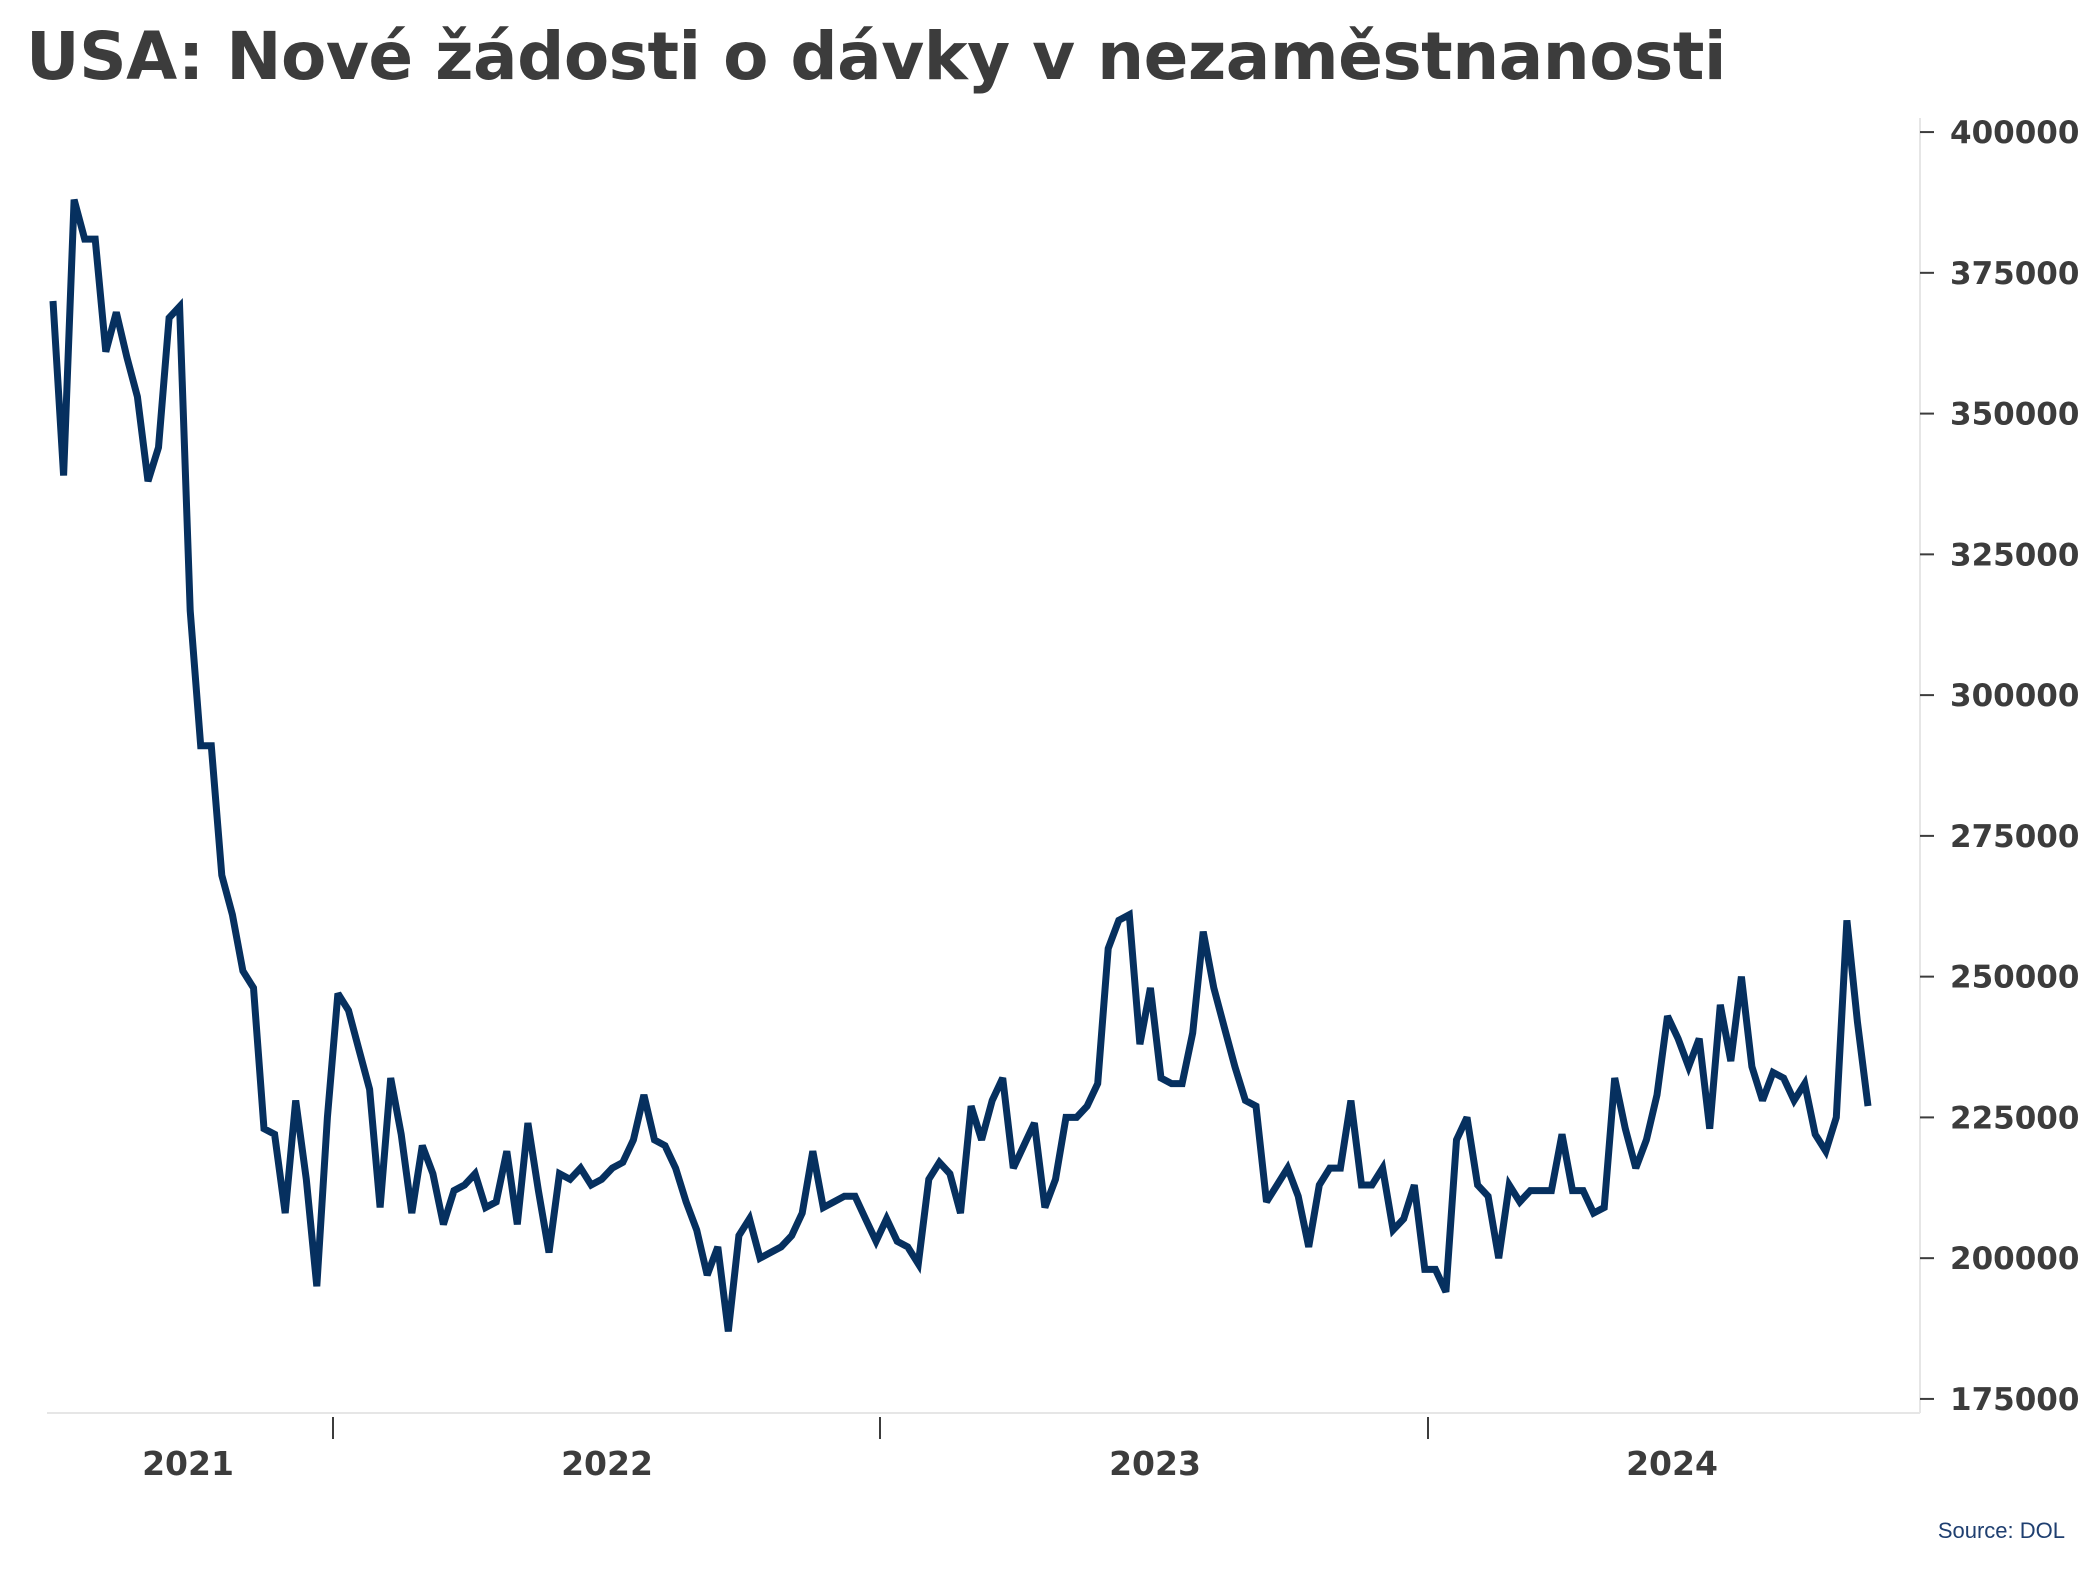 This screenshot has width=2093, height=1570. Describe the element at coordinates (607, 1463) in the screenshot. I see `x-tick-label: 2022` at that location.